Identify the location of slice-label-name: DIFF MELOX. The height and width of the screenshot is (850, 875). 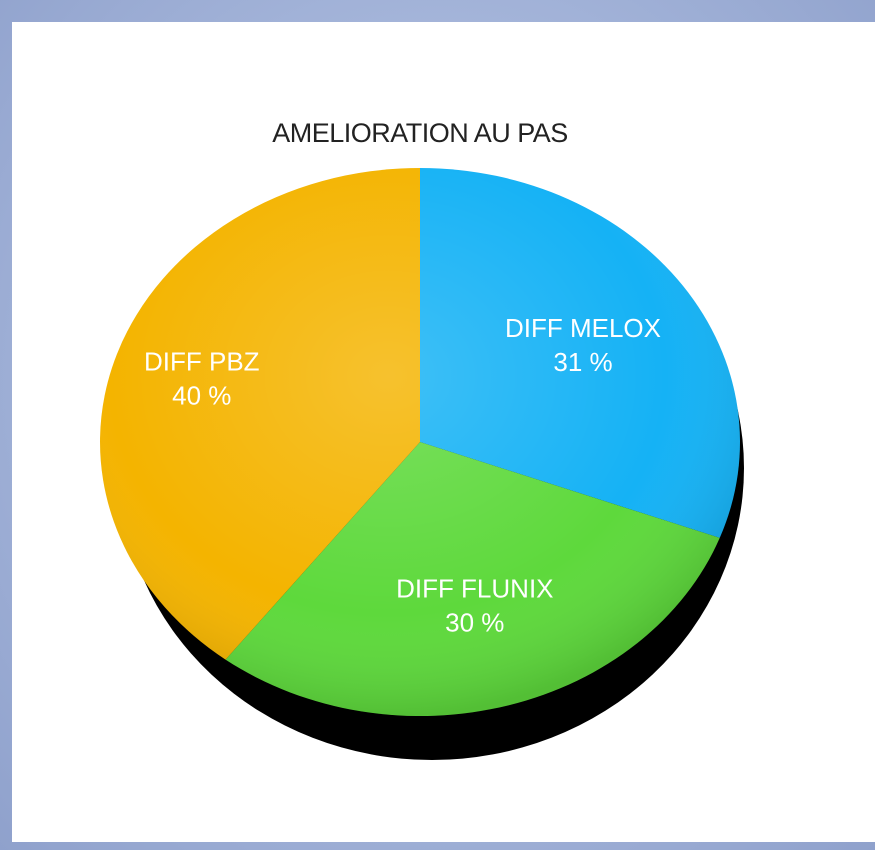
(583, 328).